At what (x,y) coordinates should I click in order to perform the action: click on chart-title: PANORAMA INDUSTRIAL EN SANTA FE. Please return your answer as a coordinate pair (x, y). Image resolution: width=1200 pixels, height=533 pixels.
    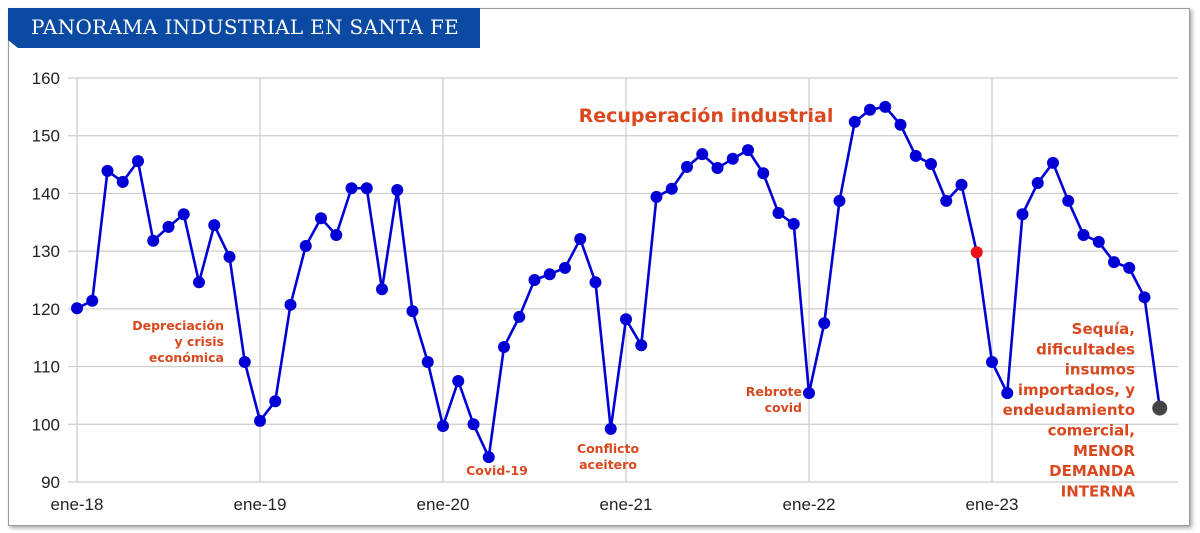
    Looking at the image, I should click on (245, 27).